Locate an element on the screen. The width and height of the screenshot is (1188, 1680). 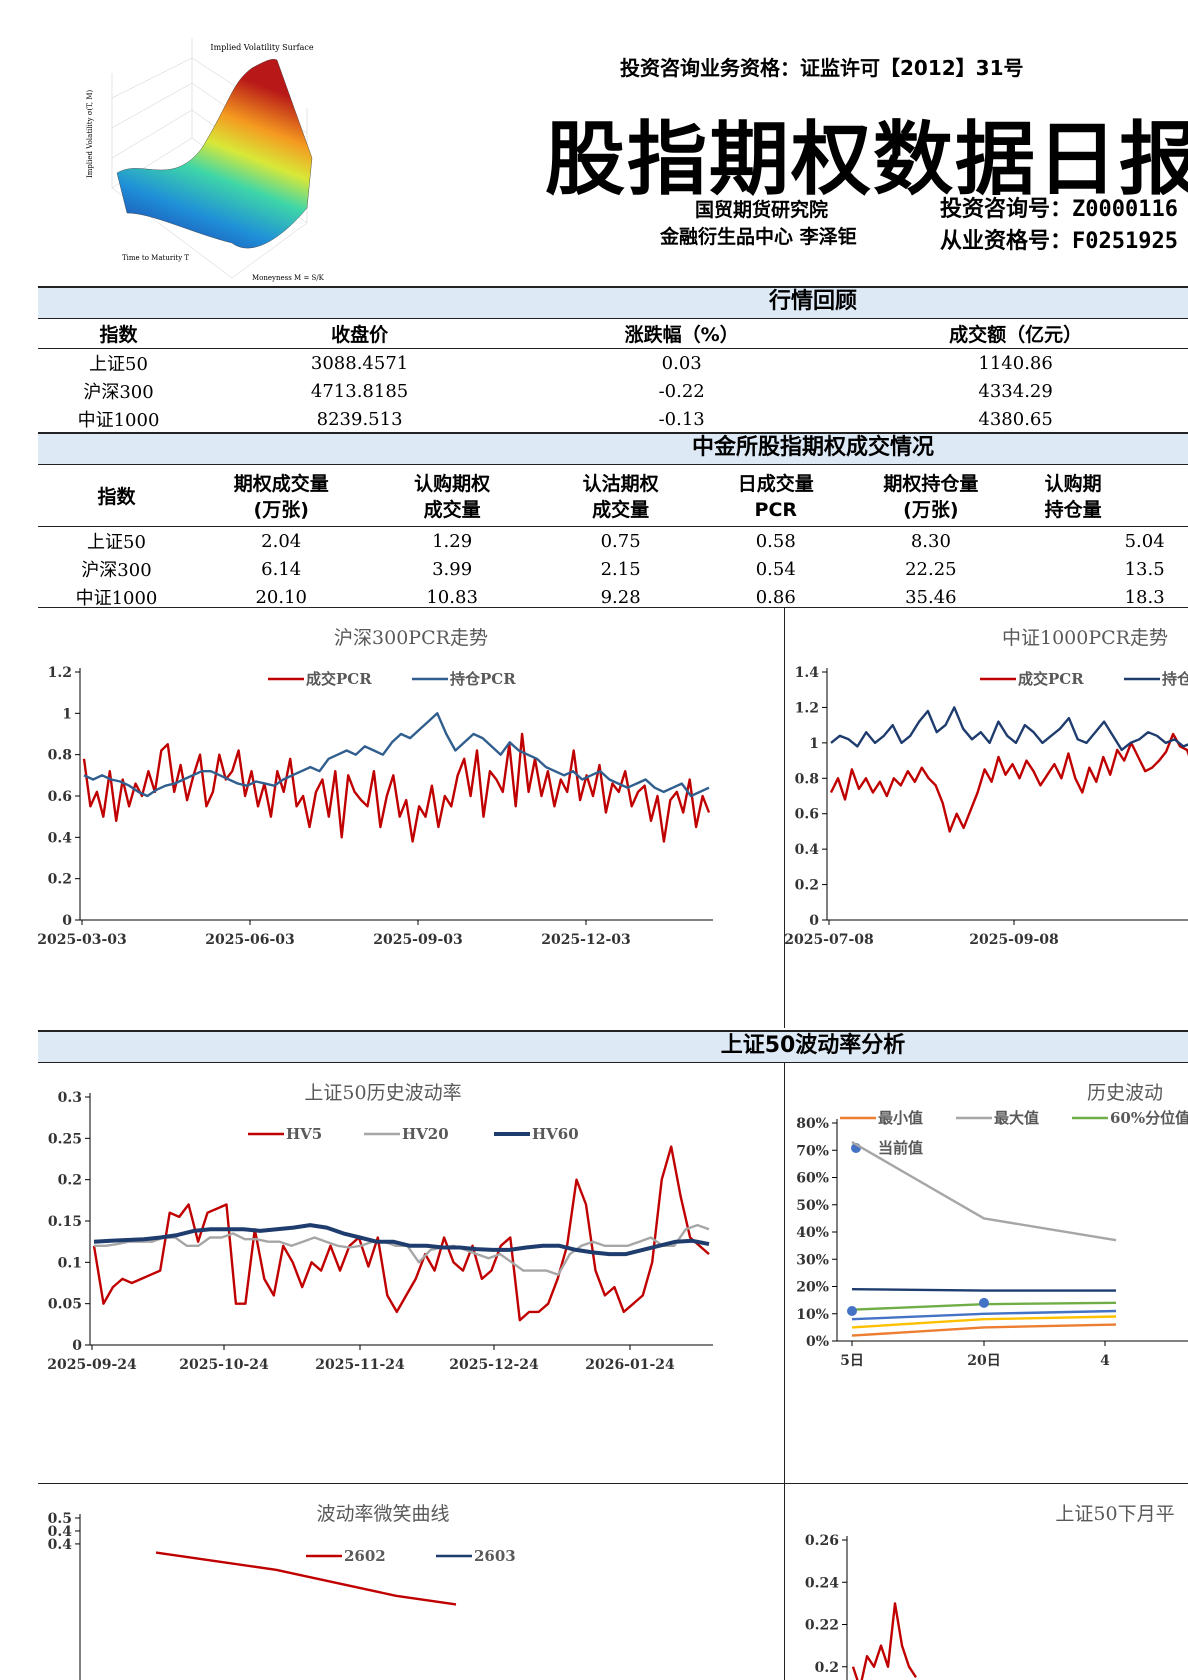
table-header-row: 指数 收盘价 涨跌幅（%） 成交额（亿元） is located at coordinates (613, 333).